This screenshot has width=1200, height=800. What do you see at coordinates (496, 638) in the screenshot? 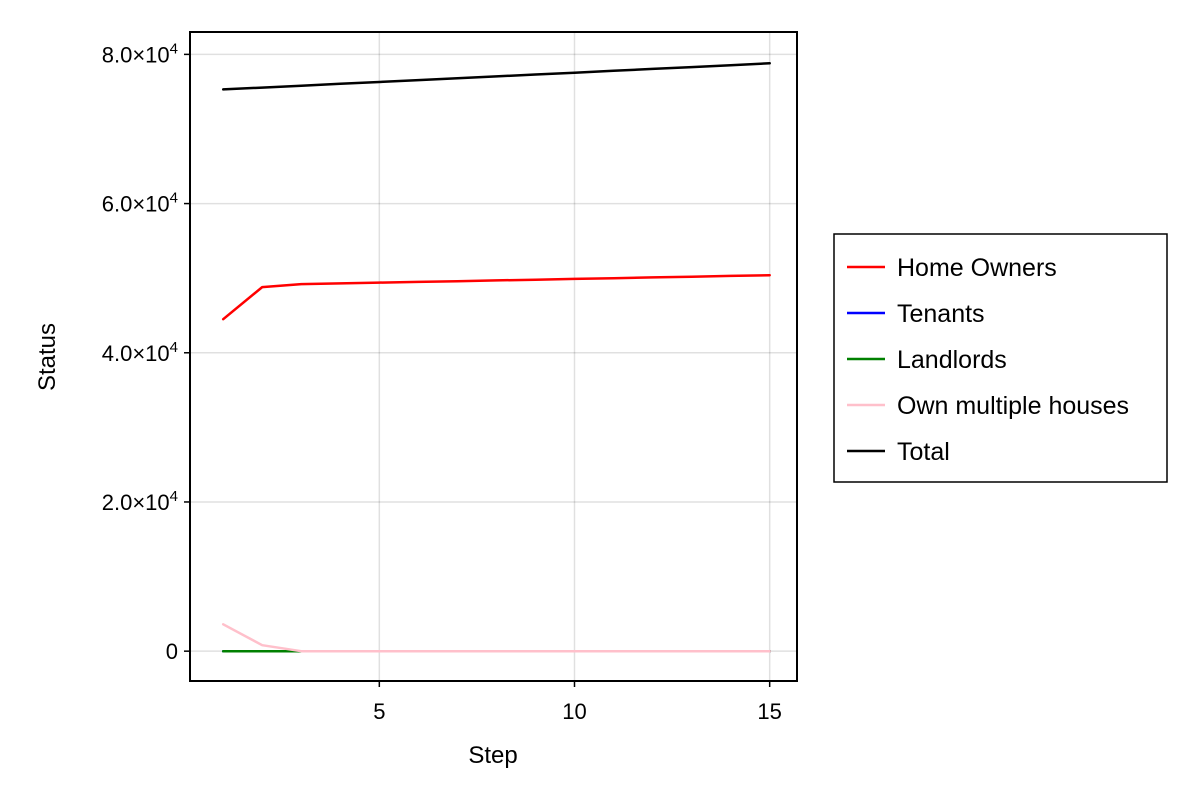
I see `series-line-own-multiple-houses` at bounding box center [496, 638].